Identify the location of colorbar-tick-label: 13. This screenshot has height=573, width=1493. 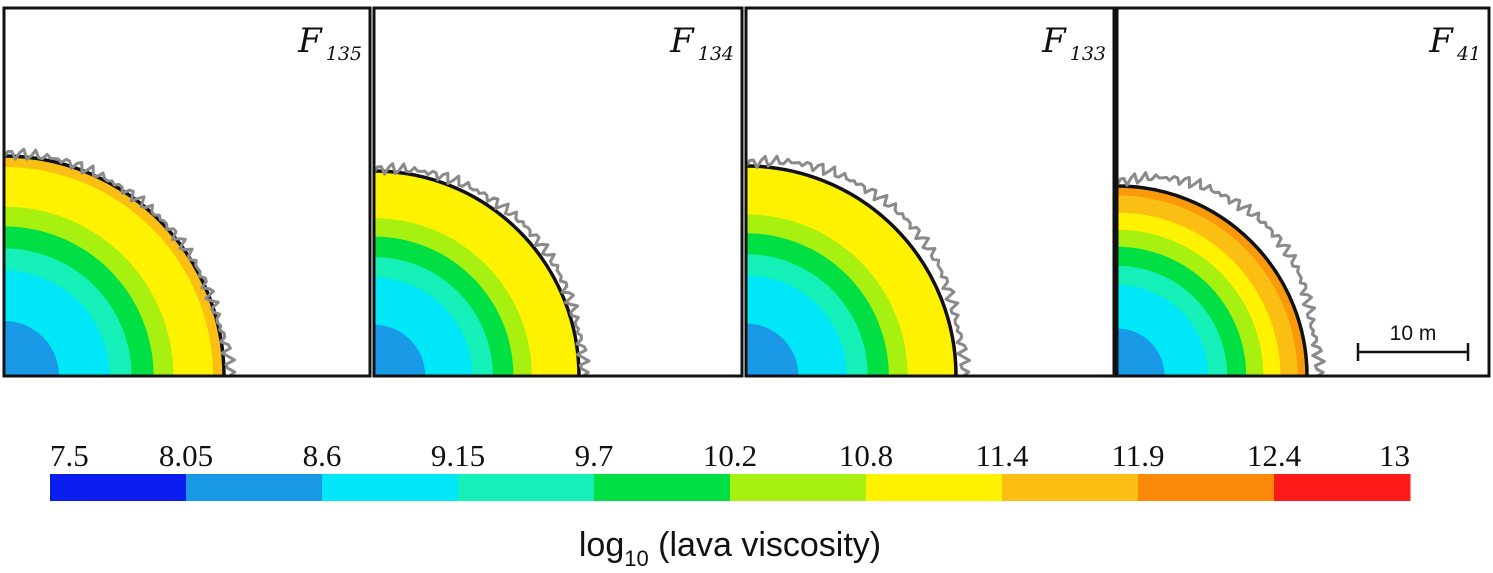
(1394, 455).